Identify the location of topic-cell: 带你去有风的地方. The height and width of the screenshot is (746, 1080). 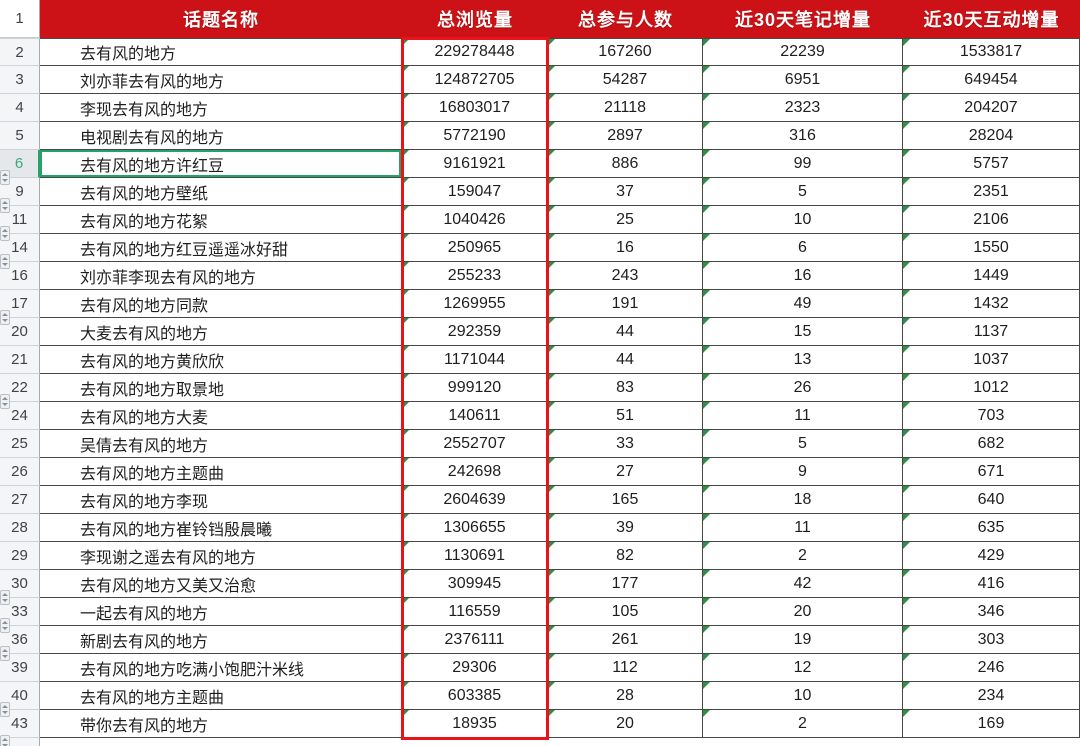
(221, 724).